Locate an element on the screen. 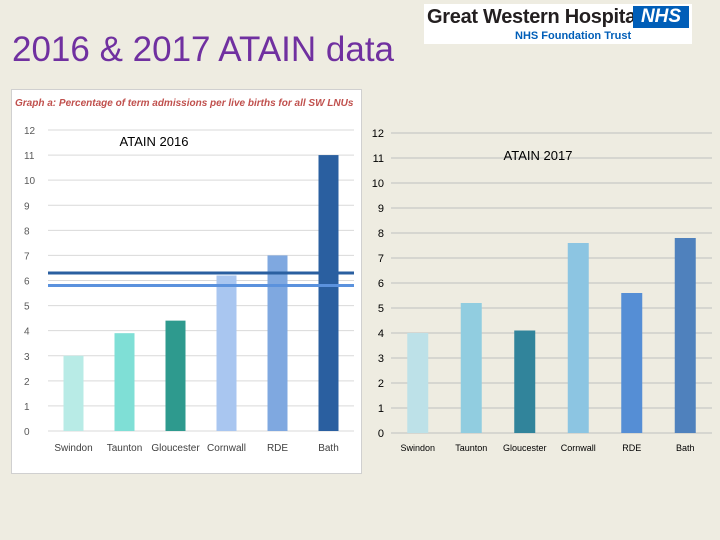 This screenshot has height=540, width=720. chart-2017-y-tick-label: 3 is located at coordinates (381, 359).